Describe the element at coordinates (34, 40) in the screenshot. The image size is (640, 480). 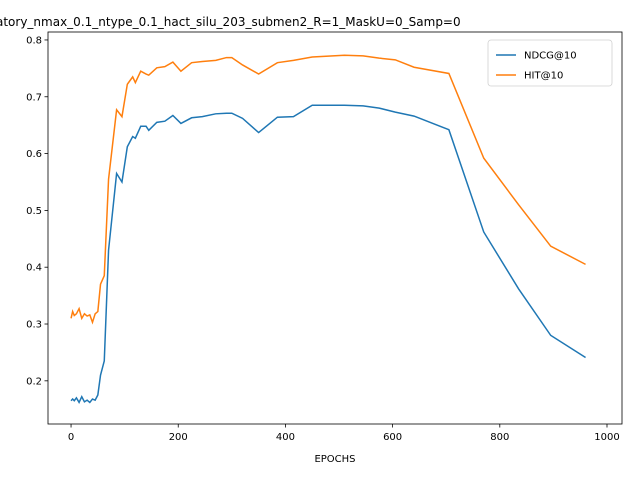
I see `y-tick-label: 0.8` at that location.